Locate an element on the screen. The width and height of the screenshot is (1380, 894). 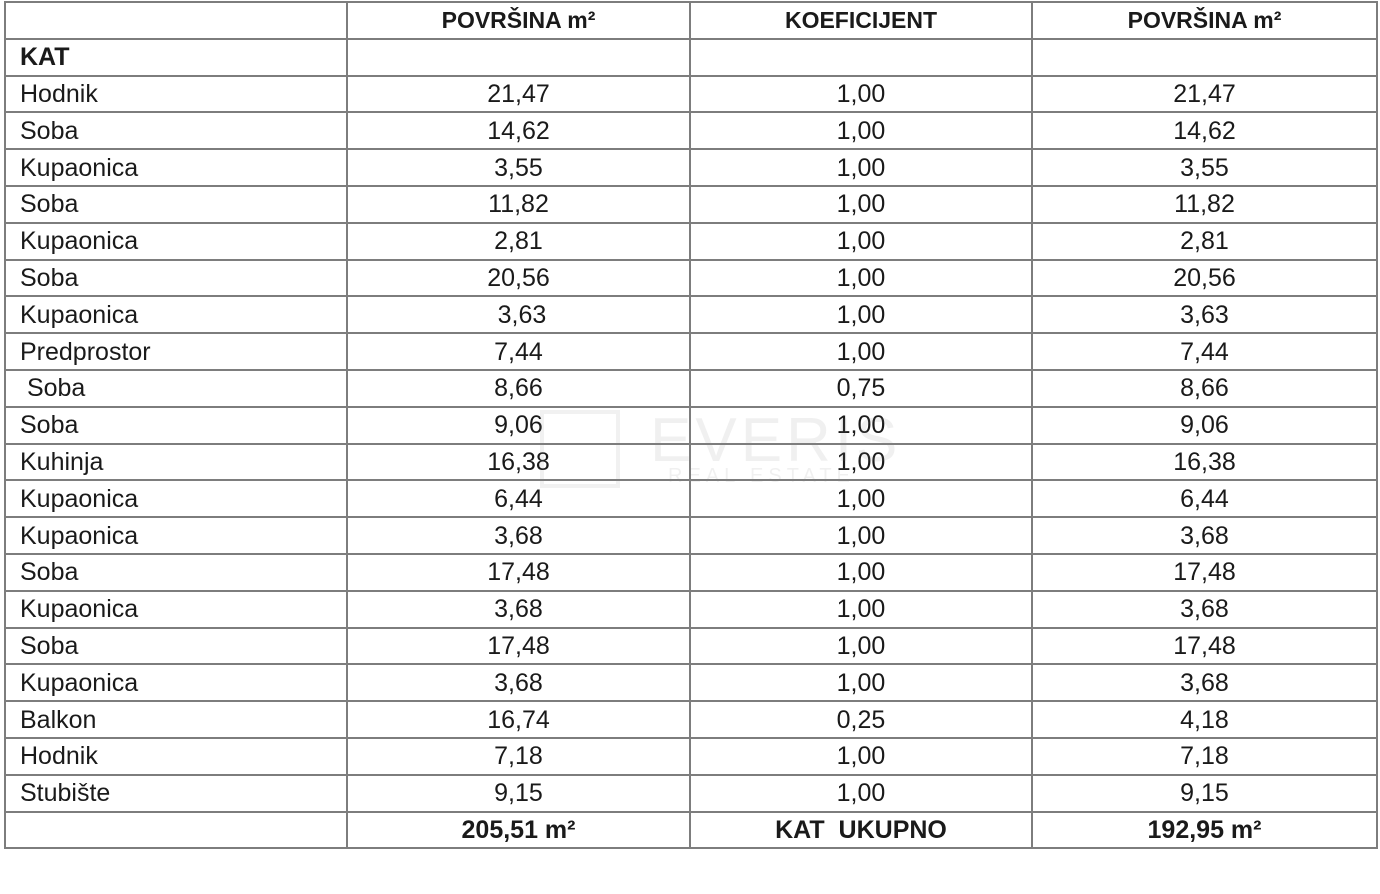
total-row: 205,51 m² KAT UKUPNO 192,95 m² is located at coordinates (691, 830).